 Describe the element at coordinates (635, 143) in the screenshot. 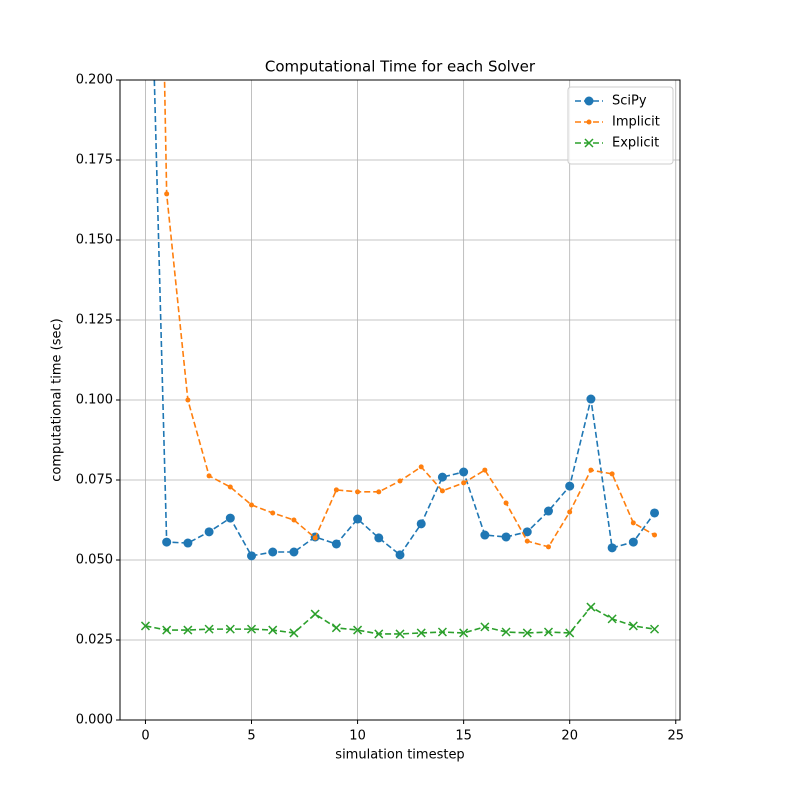

I see `legend-label: Explicit` at that location.